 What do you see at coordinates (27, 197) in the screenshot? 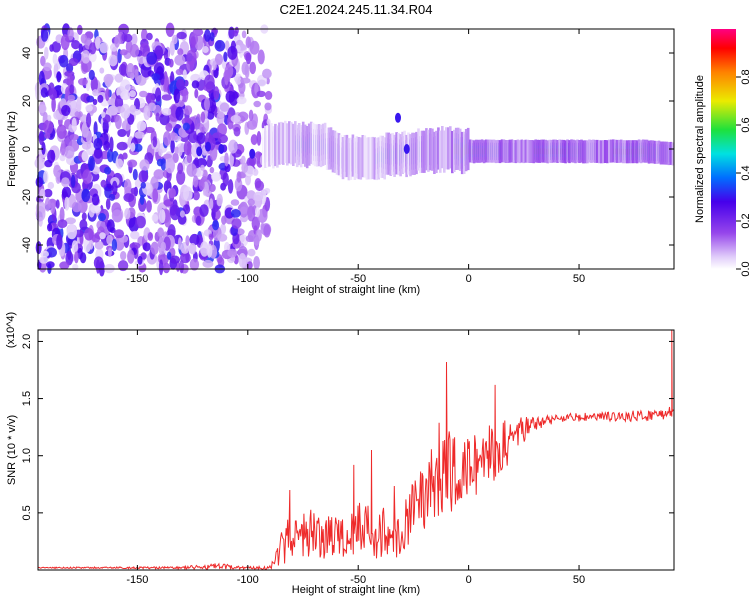
I see `y-tick-label: -20` at bounding box center [27, 197].